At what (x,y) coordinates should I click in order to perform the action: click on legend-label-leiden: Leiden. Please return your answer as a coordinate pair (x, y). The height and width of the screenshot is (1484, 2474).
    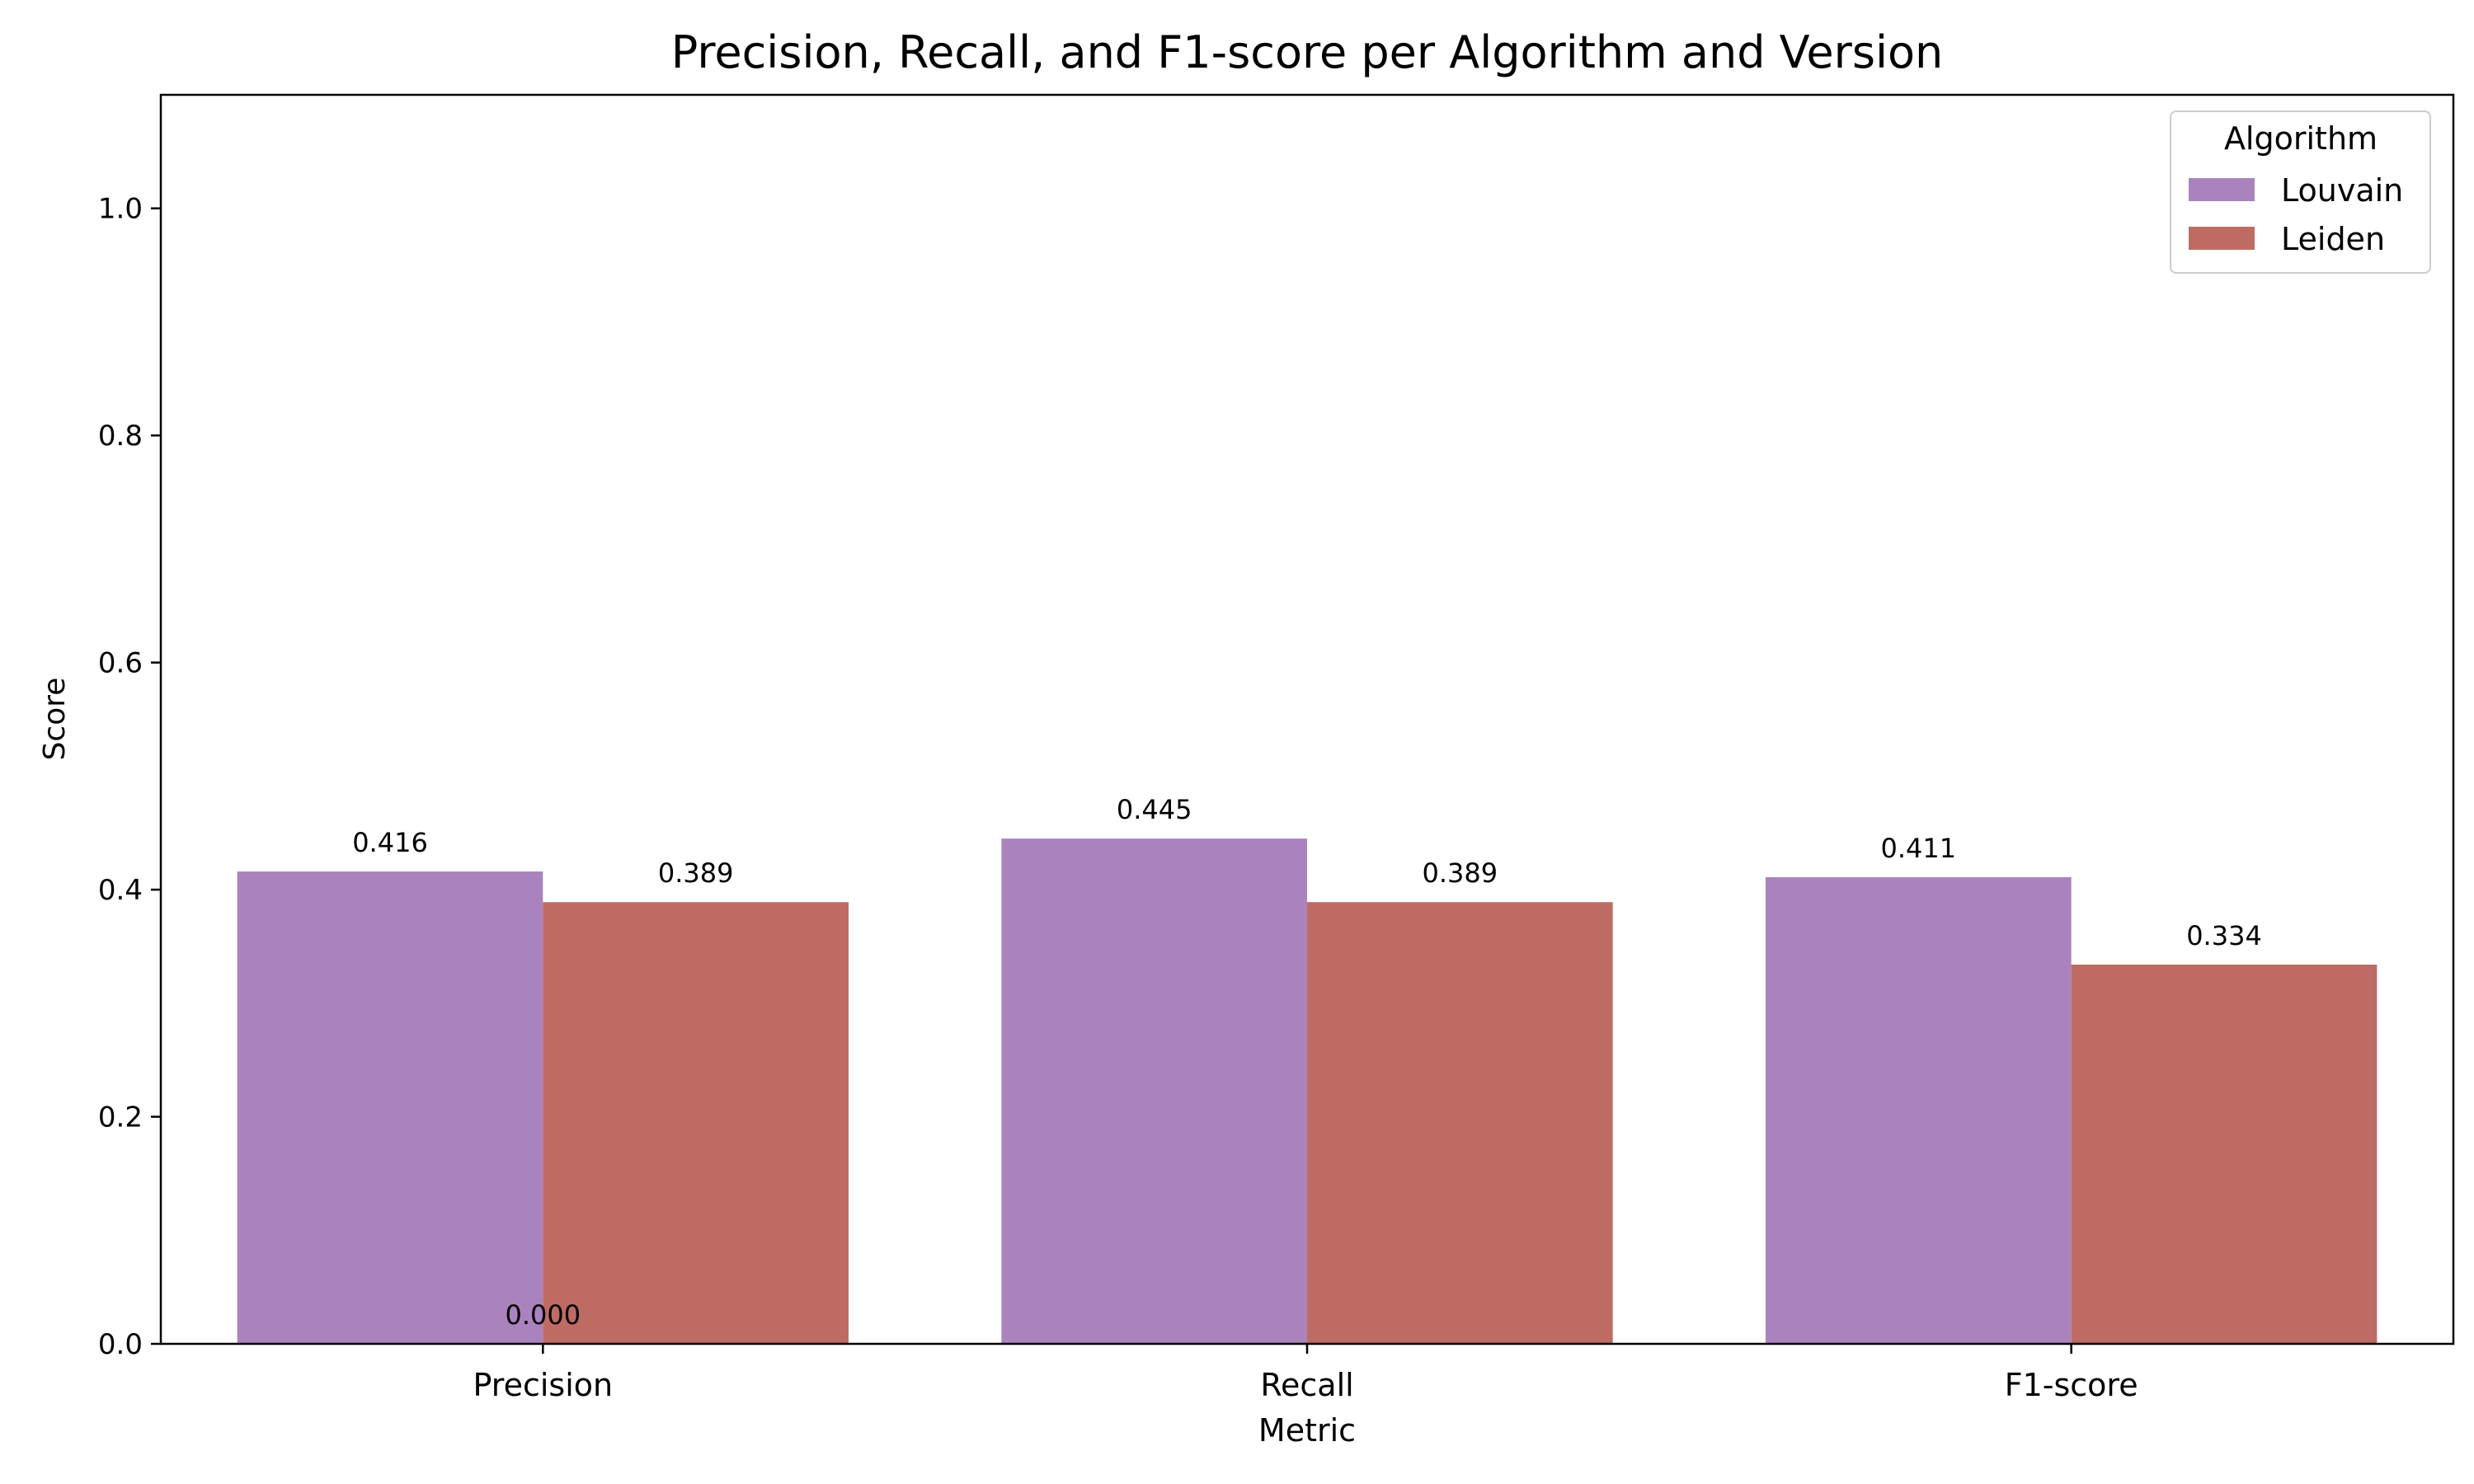
    Looking at the image, I should click on (2333, 239).